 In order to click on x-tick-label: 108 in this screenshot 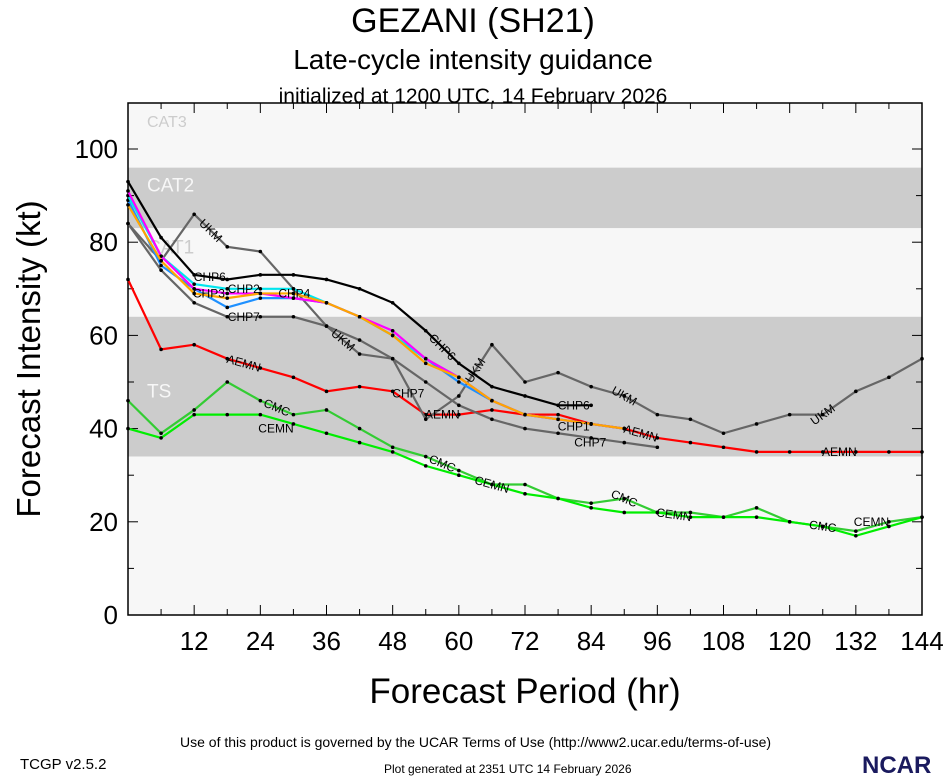, I will do `click(723, 641)`.